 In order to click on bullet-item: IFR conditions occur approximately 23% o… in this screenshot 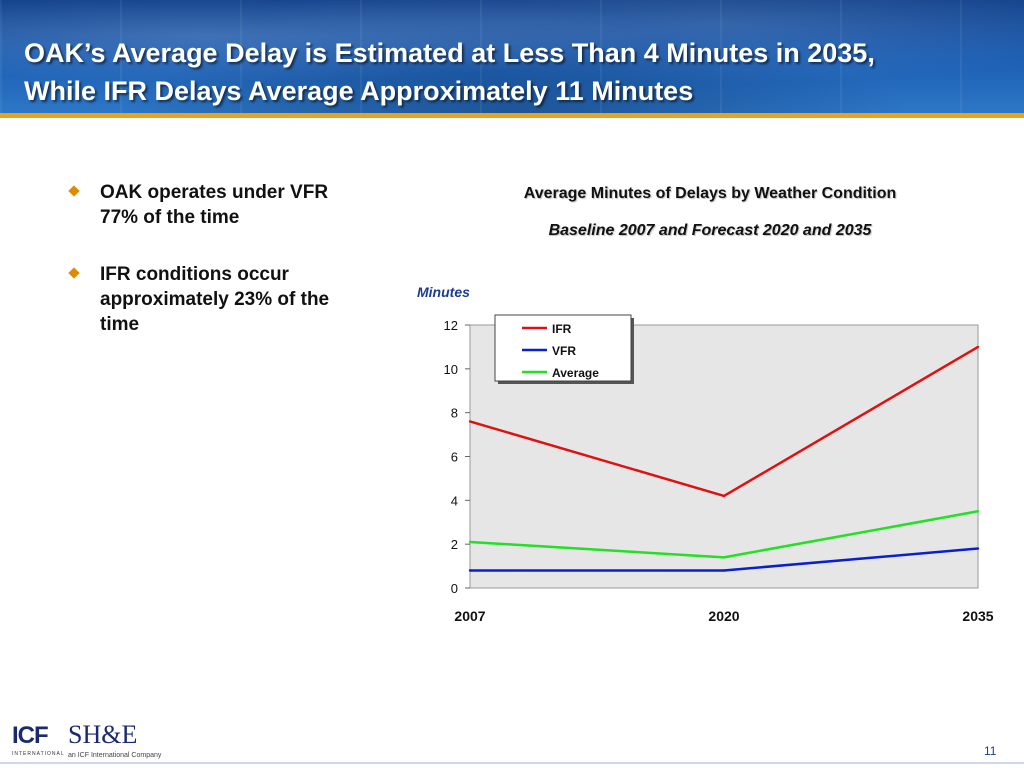, I will do `click(204, 299)`.